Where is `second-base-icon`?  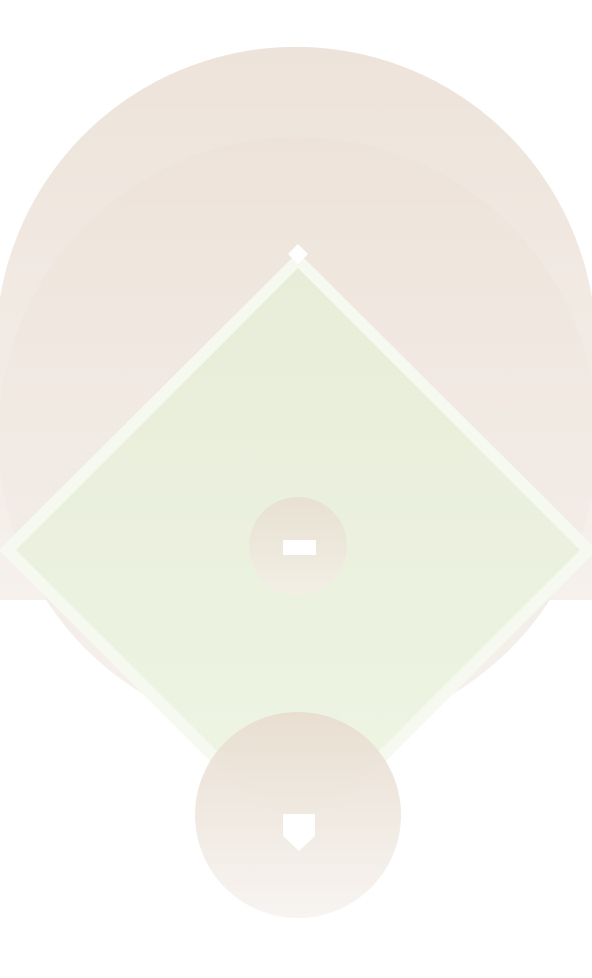
second-base-icon is located at coordinates (298, 254).